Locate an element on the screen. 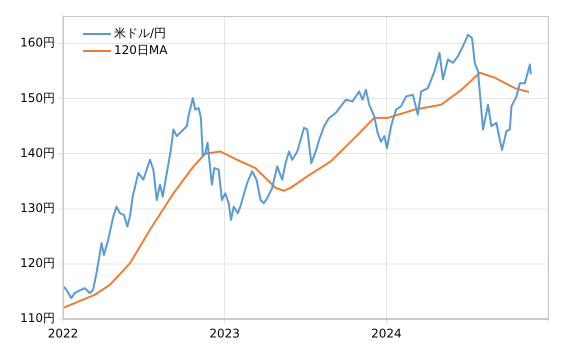 The height and width of the screenshot is (346, 565). x-tick-label: 2024 is located at coordinates (386, 333).